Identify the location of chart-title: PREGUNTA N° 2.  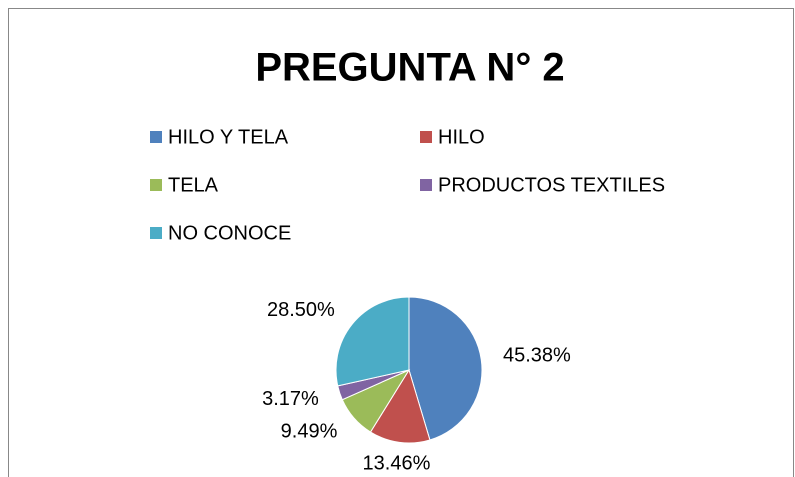
(409, 68).